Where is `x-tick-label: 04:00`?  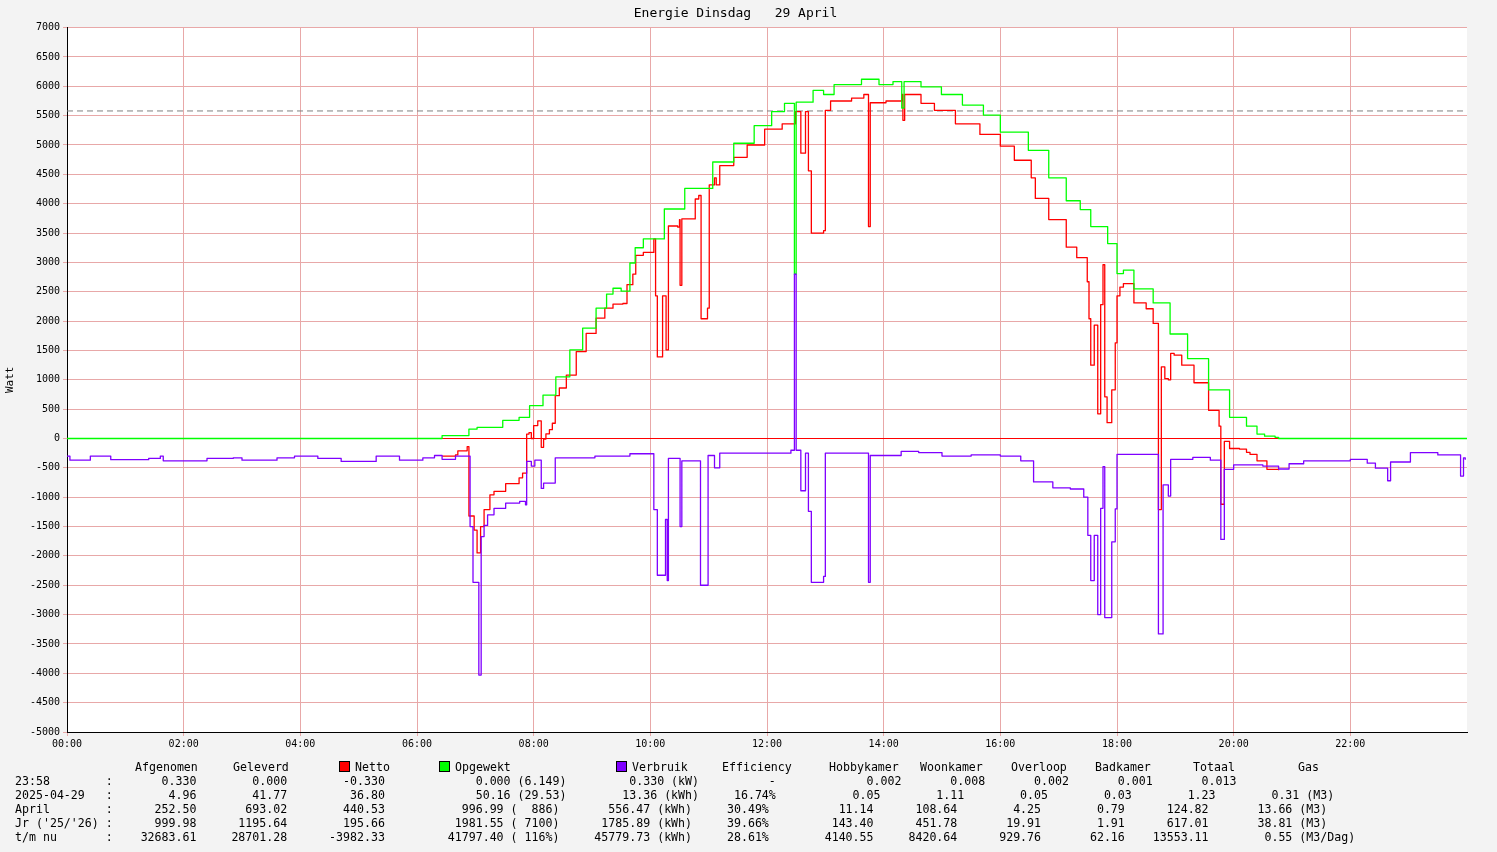 x-tick-label: 04:00 is located at coordinates (300, 743).